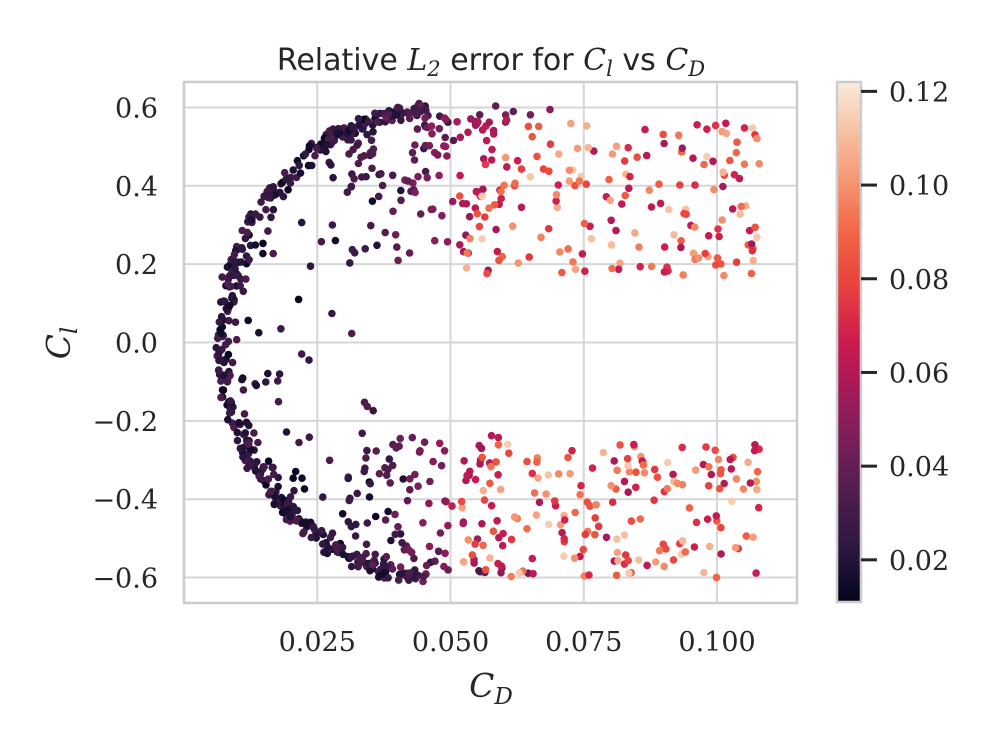 This screenshot has width=996, height=752. Describe the element at coordinates (136, 344) in the screenshot. I see `y-tick-label: 0.0` at that location.